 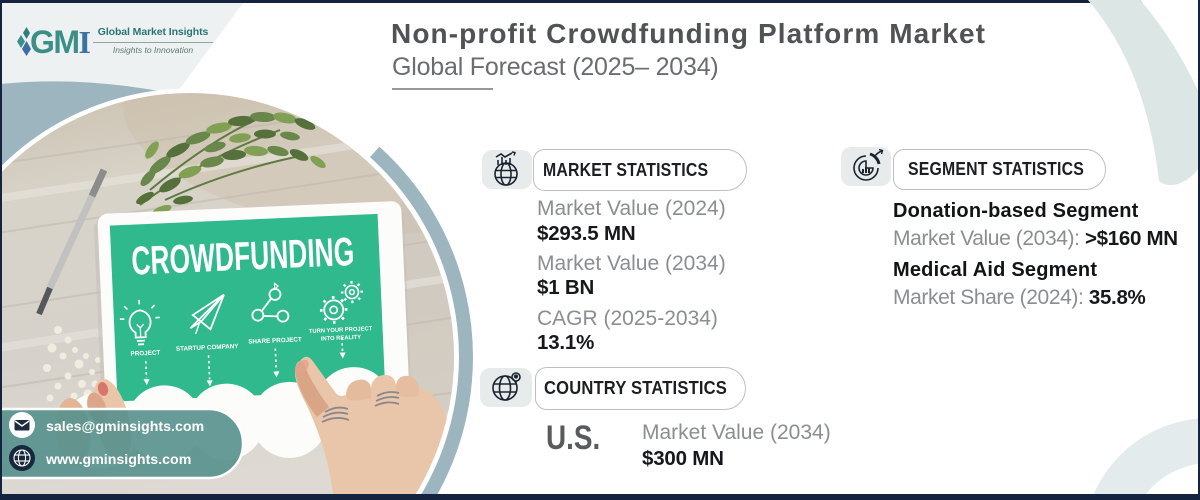 What do you see at coordinates (275, 340) in the screenshot?
I see `svg-text: SHARE PROJECT` at bounding box center [275, 340].